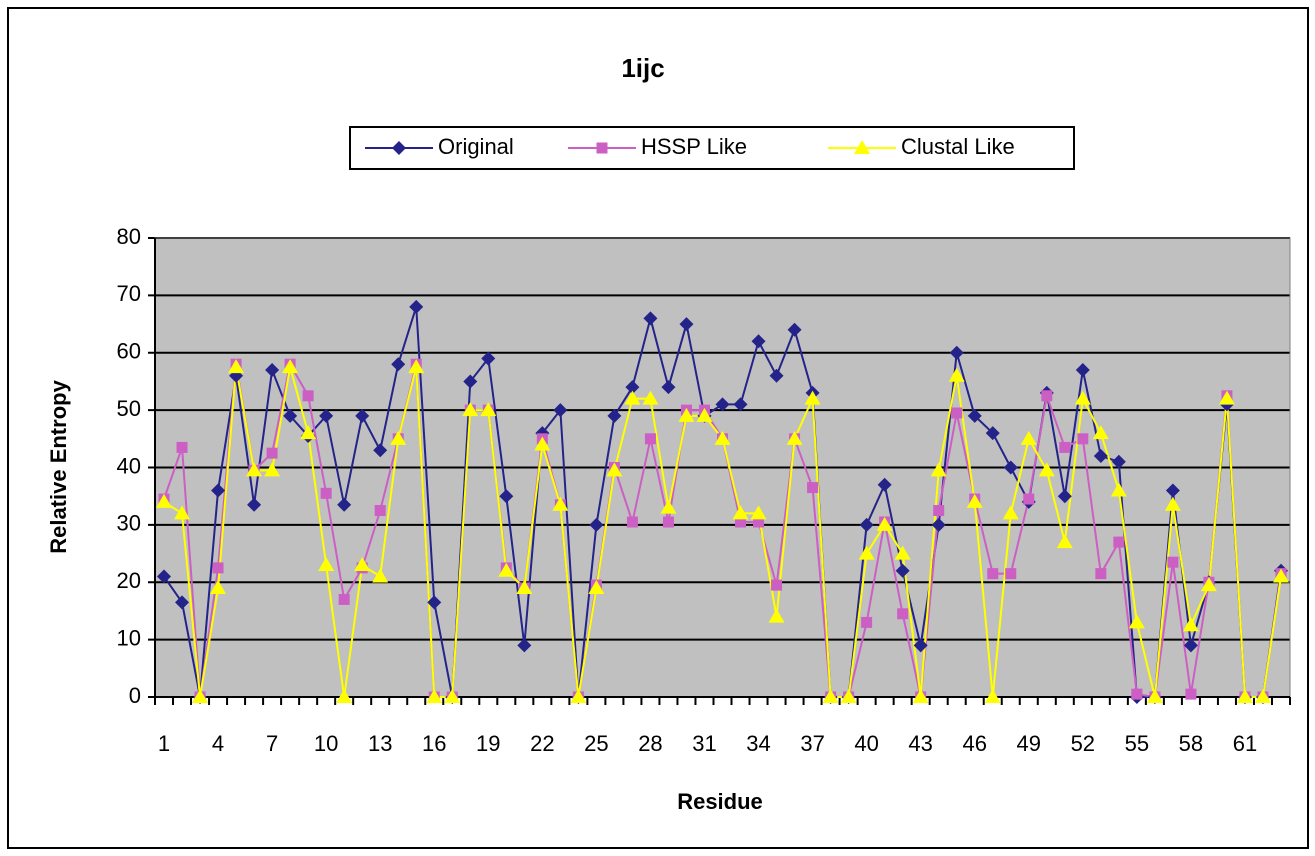 This screenshot has width=1315, height=856. I want to click on x-tick-label: 1, so click(164, 743).